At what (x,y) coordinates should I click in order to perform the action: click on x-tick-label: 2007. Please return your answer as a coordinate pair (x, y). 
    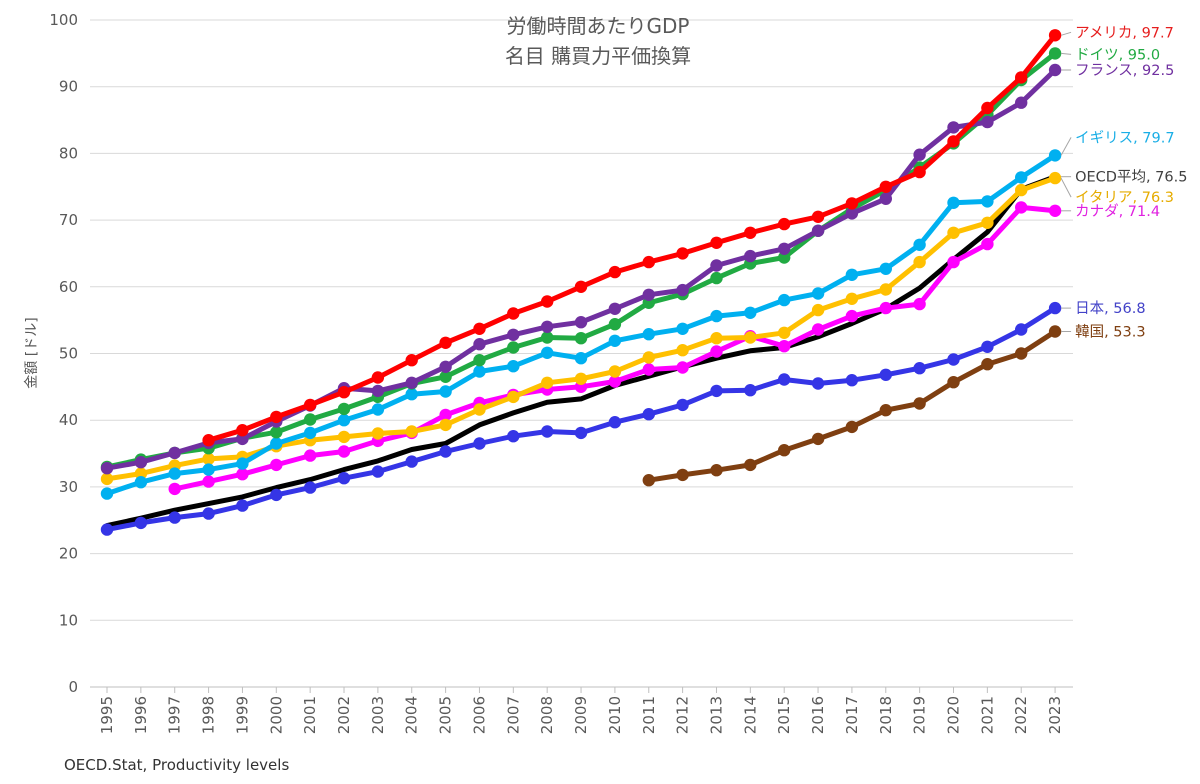
    Looking at the image, I should click on (513, 715).